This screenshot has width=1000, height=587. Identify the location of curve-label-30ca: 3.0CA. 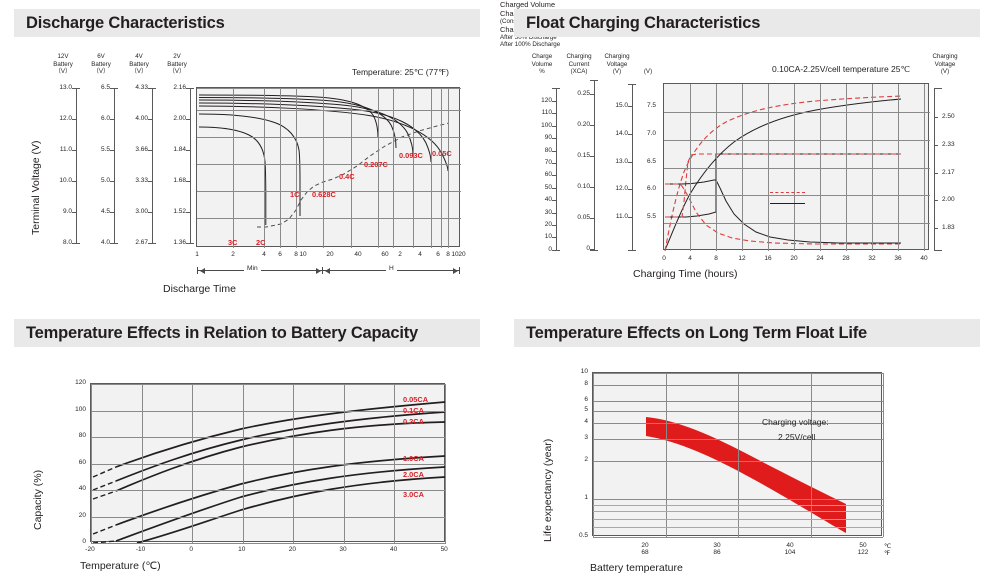
(413, 494).